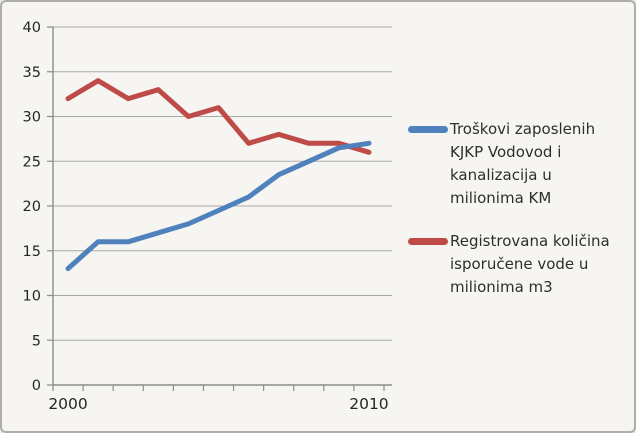 This screenshot has height=433, width=636. What do you see at coordinates (36, 341) in the screenshot?
I see `y-tick-label: 5` at bounding box center [36, 341].